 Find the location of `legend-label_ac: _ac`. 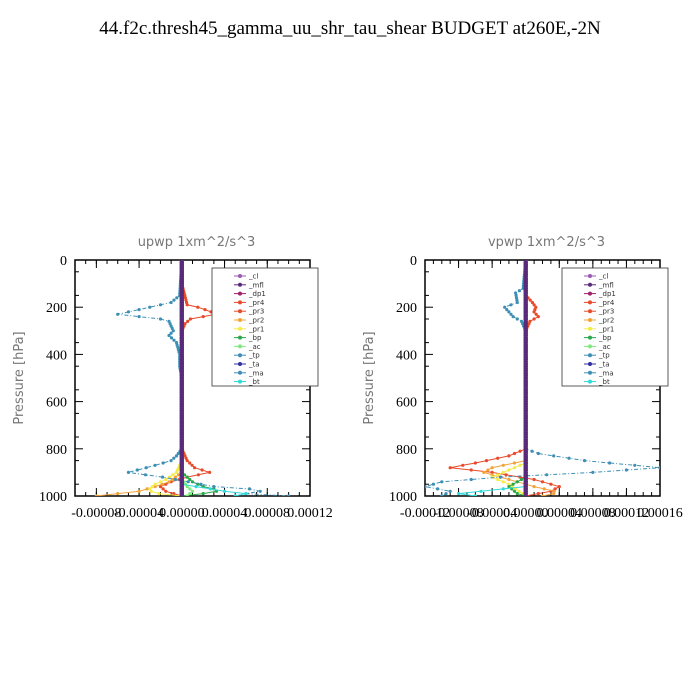

legend-label_ac: _ac is located at coordinates (604, 347).